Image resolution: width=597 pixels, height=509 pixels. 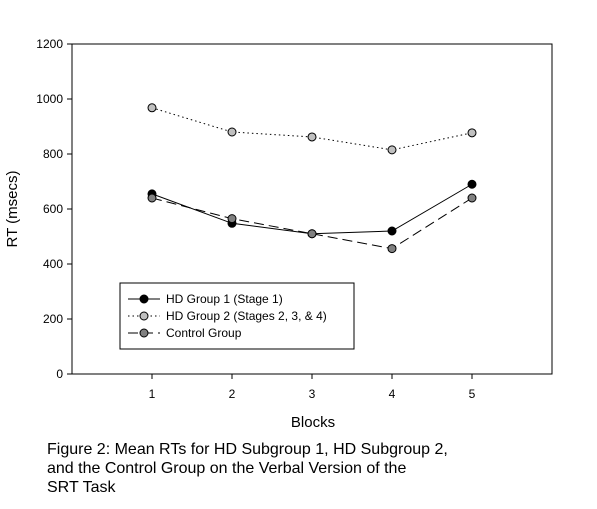 What do you see at coordinates (59, 374) in the screenshot?
I see `y-tick-label: 0` at bounding box center [59, 374].